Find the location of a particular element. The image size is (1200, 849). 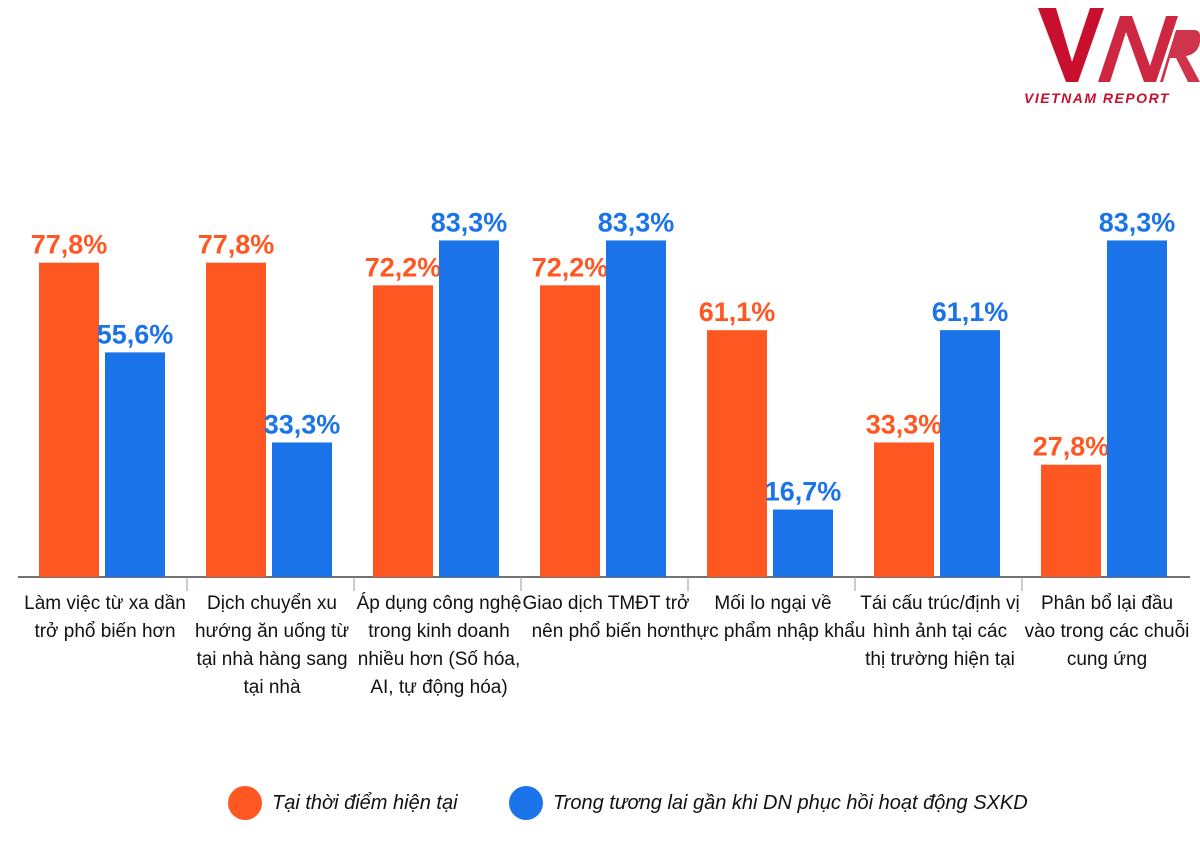

legend-item-current: Tại thời điểm hiện tại is located at coordinates (343, 803).